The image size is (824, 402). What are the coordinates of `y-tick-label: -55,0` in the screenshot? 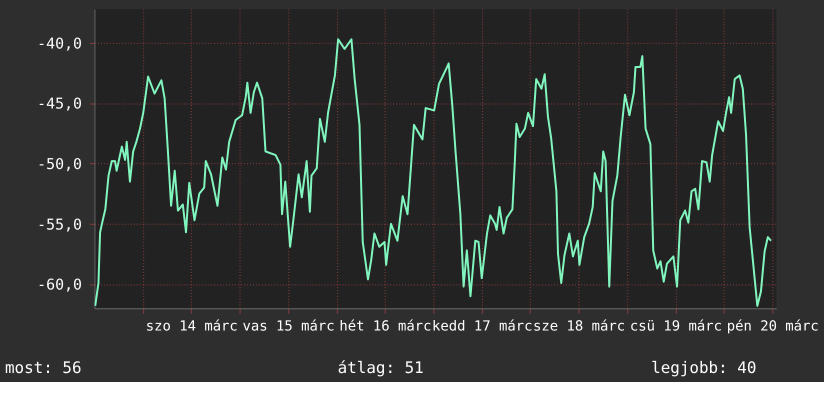 It's located at (59, 224).